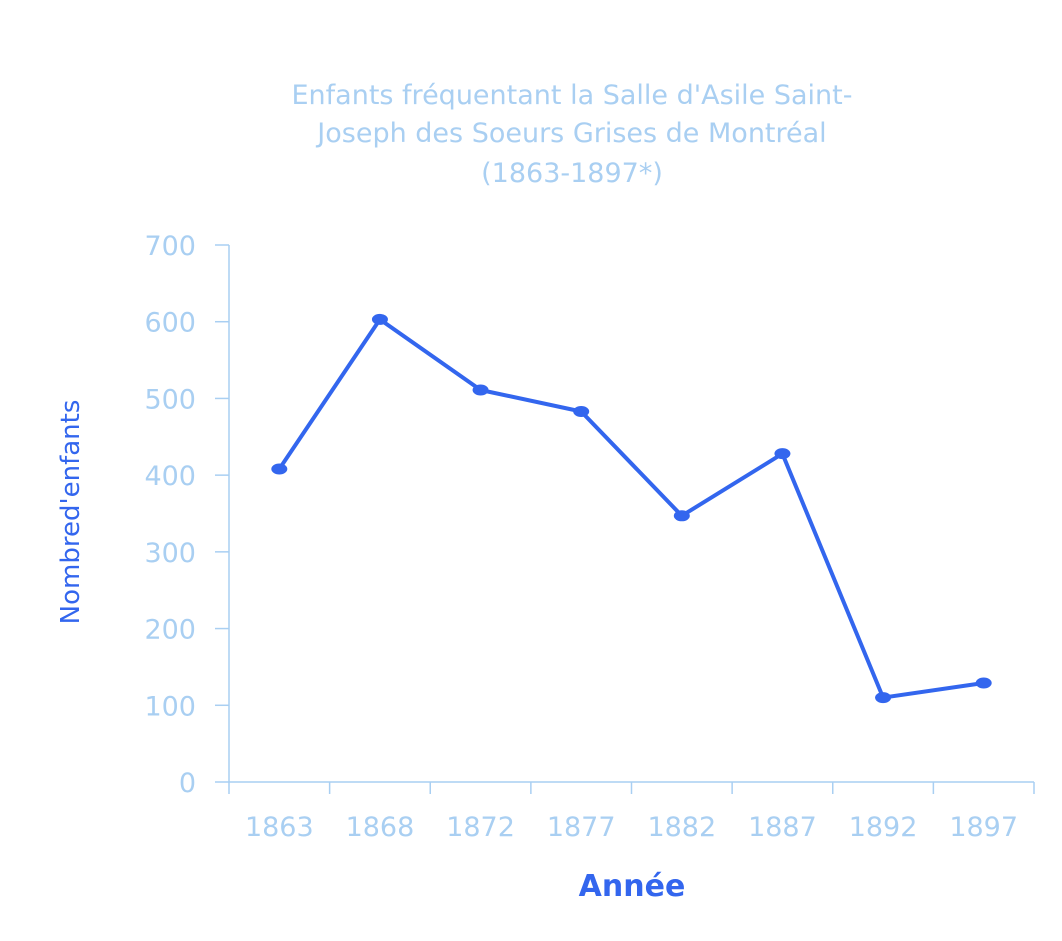  What do you see at coordinates (279, 827) in the screenshot?
I see `x-tick-label: 1863` at bounding box center [279, 827].